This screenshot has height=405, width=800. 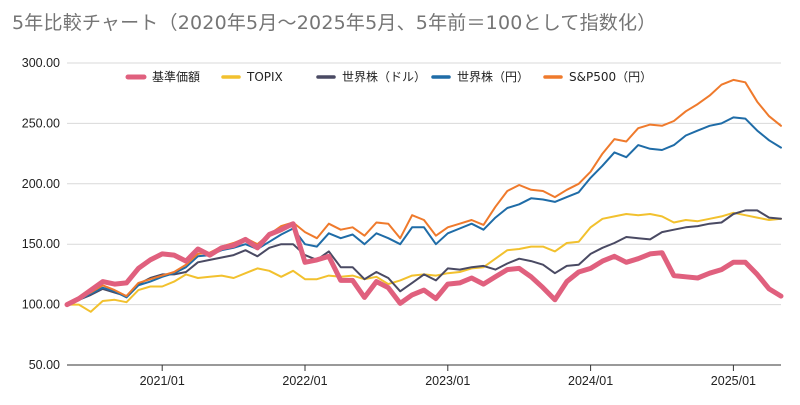 I want to click on legend: 基準価額 TOPIX 世界株（ドル） 世界株（円） S&P500（円）, so click(x=388, y=76).